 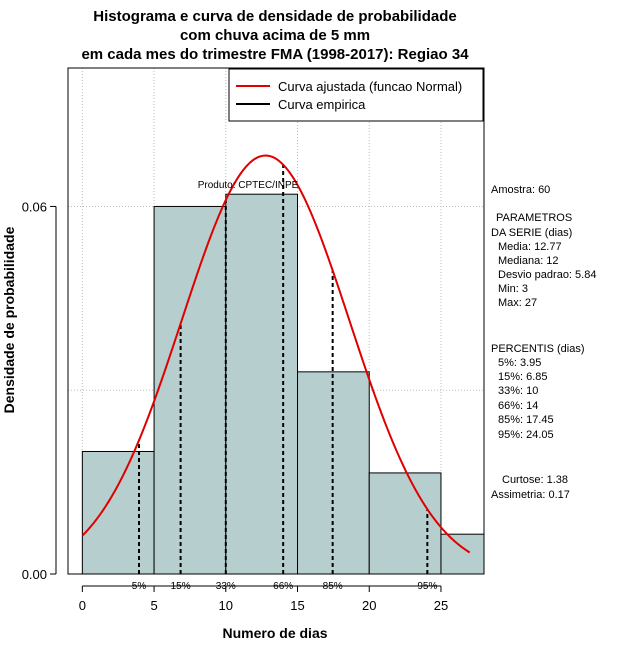 What do you see at coordinates (547, 275) in the screenshot?
I see `stat-desvio: Desvio padrao: 5.84` at bounding box center [547, 275].